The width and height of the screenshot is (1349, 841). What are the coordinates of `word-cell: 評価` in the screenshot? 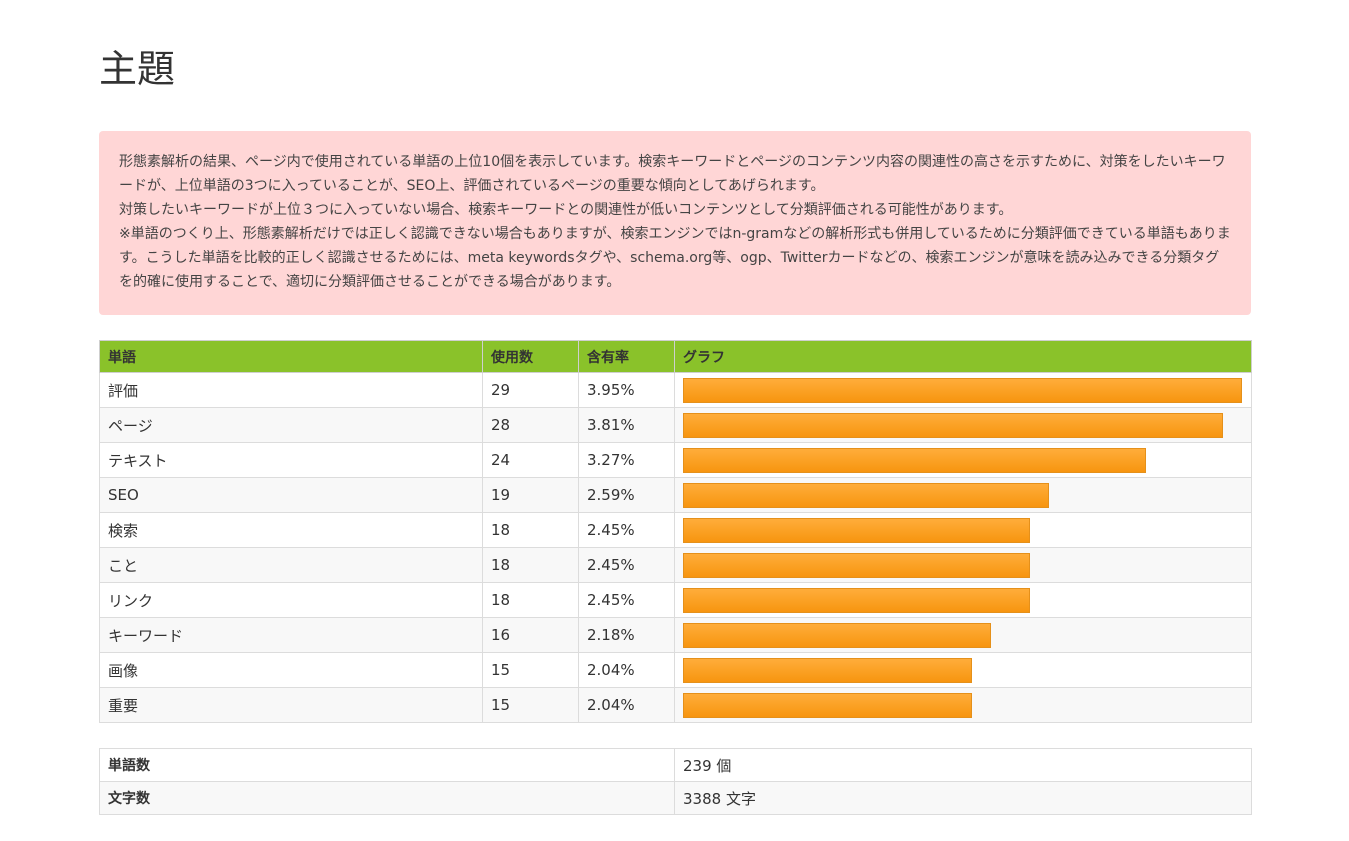 It's located at (291, 390).